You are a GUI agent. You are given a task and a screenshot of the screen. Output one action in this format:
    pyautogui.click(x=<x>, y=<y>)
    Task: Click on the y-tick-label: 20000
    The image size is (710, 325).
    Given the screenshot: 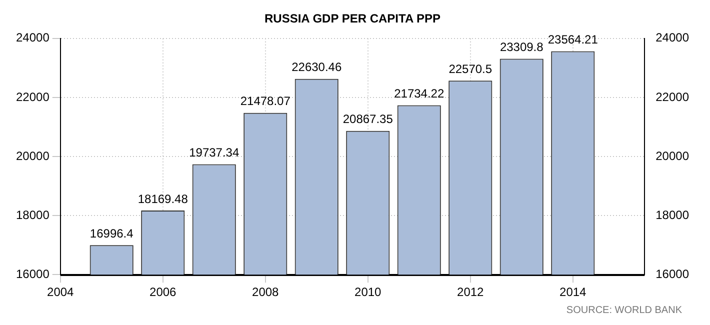 What is the action you would take?
    pyautogui.click(x=33, y=155)
    